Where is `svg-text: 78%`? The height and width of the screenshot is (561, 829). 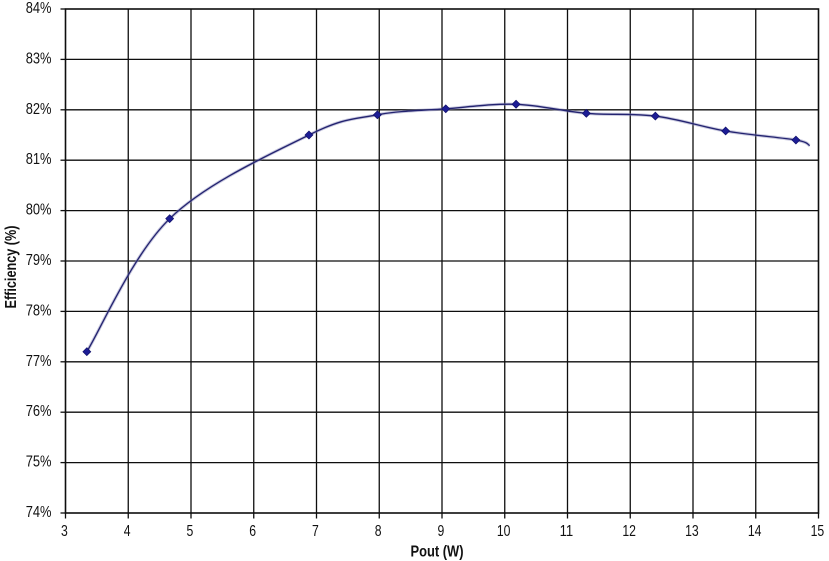
svg-text: 78% is located at coordinates (39, 310).